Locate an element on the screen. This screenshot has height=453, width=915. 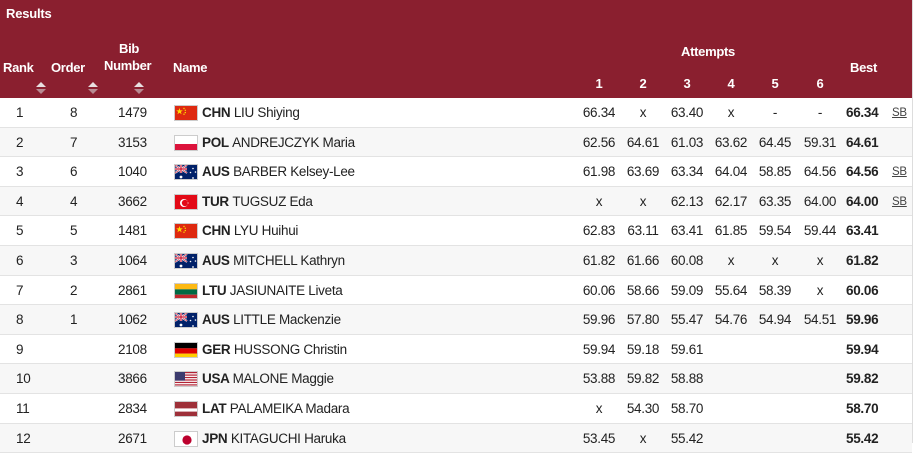
attempt-2-cell: 59.18 is located at coordinates (643, 350).